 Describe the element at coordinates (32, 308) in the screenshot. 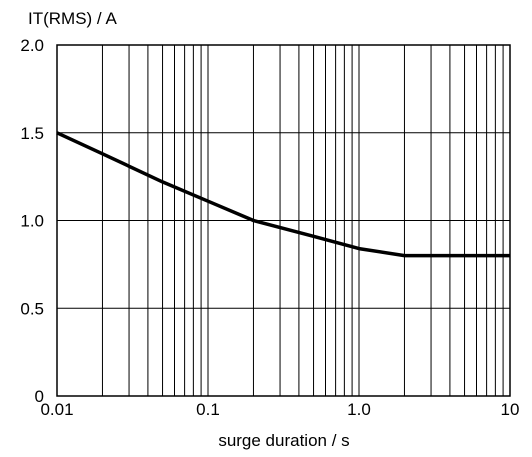

I see `y-tick-label: 0.5` at that location.